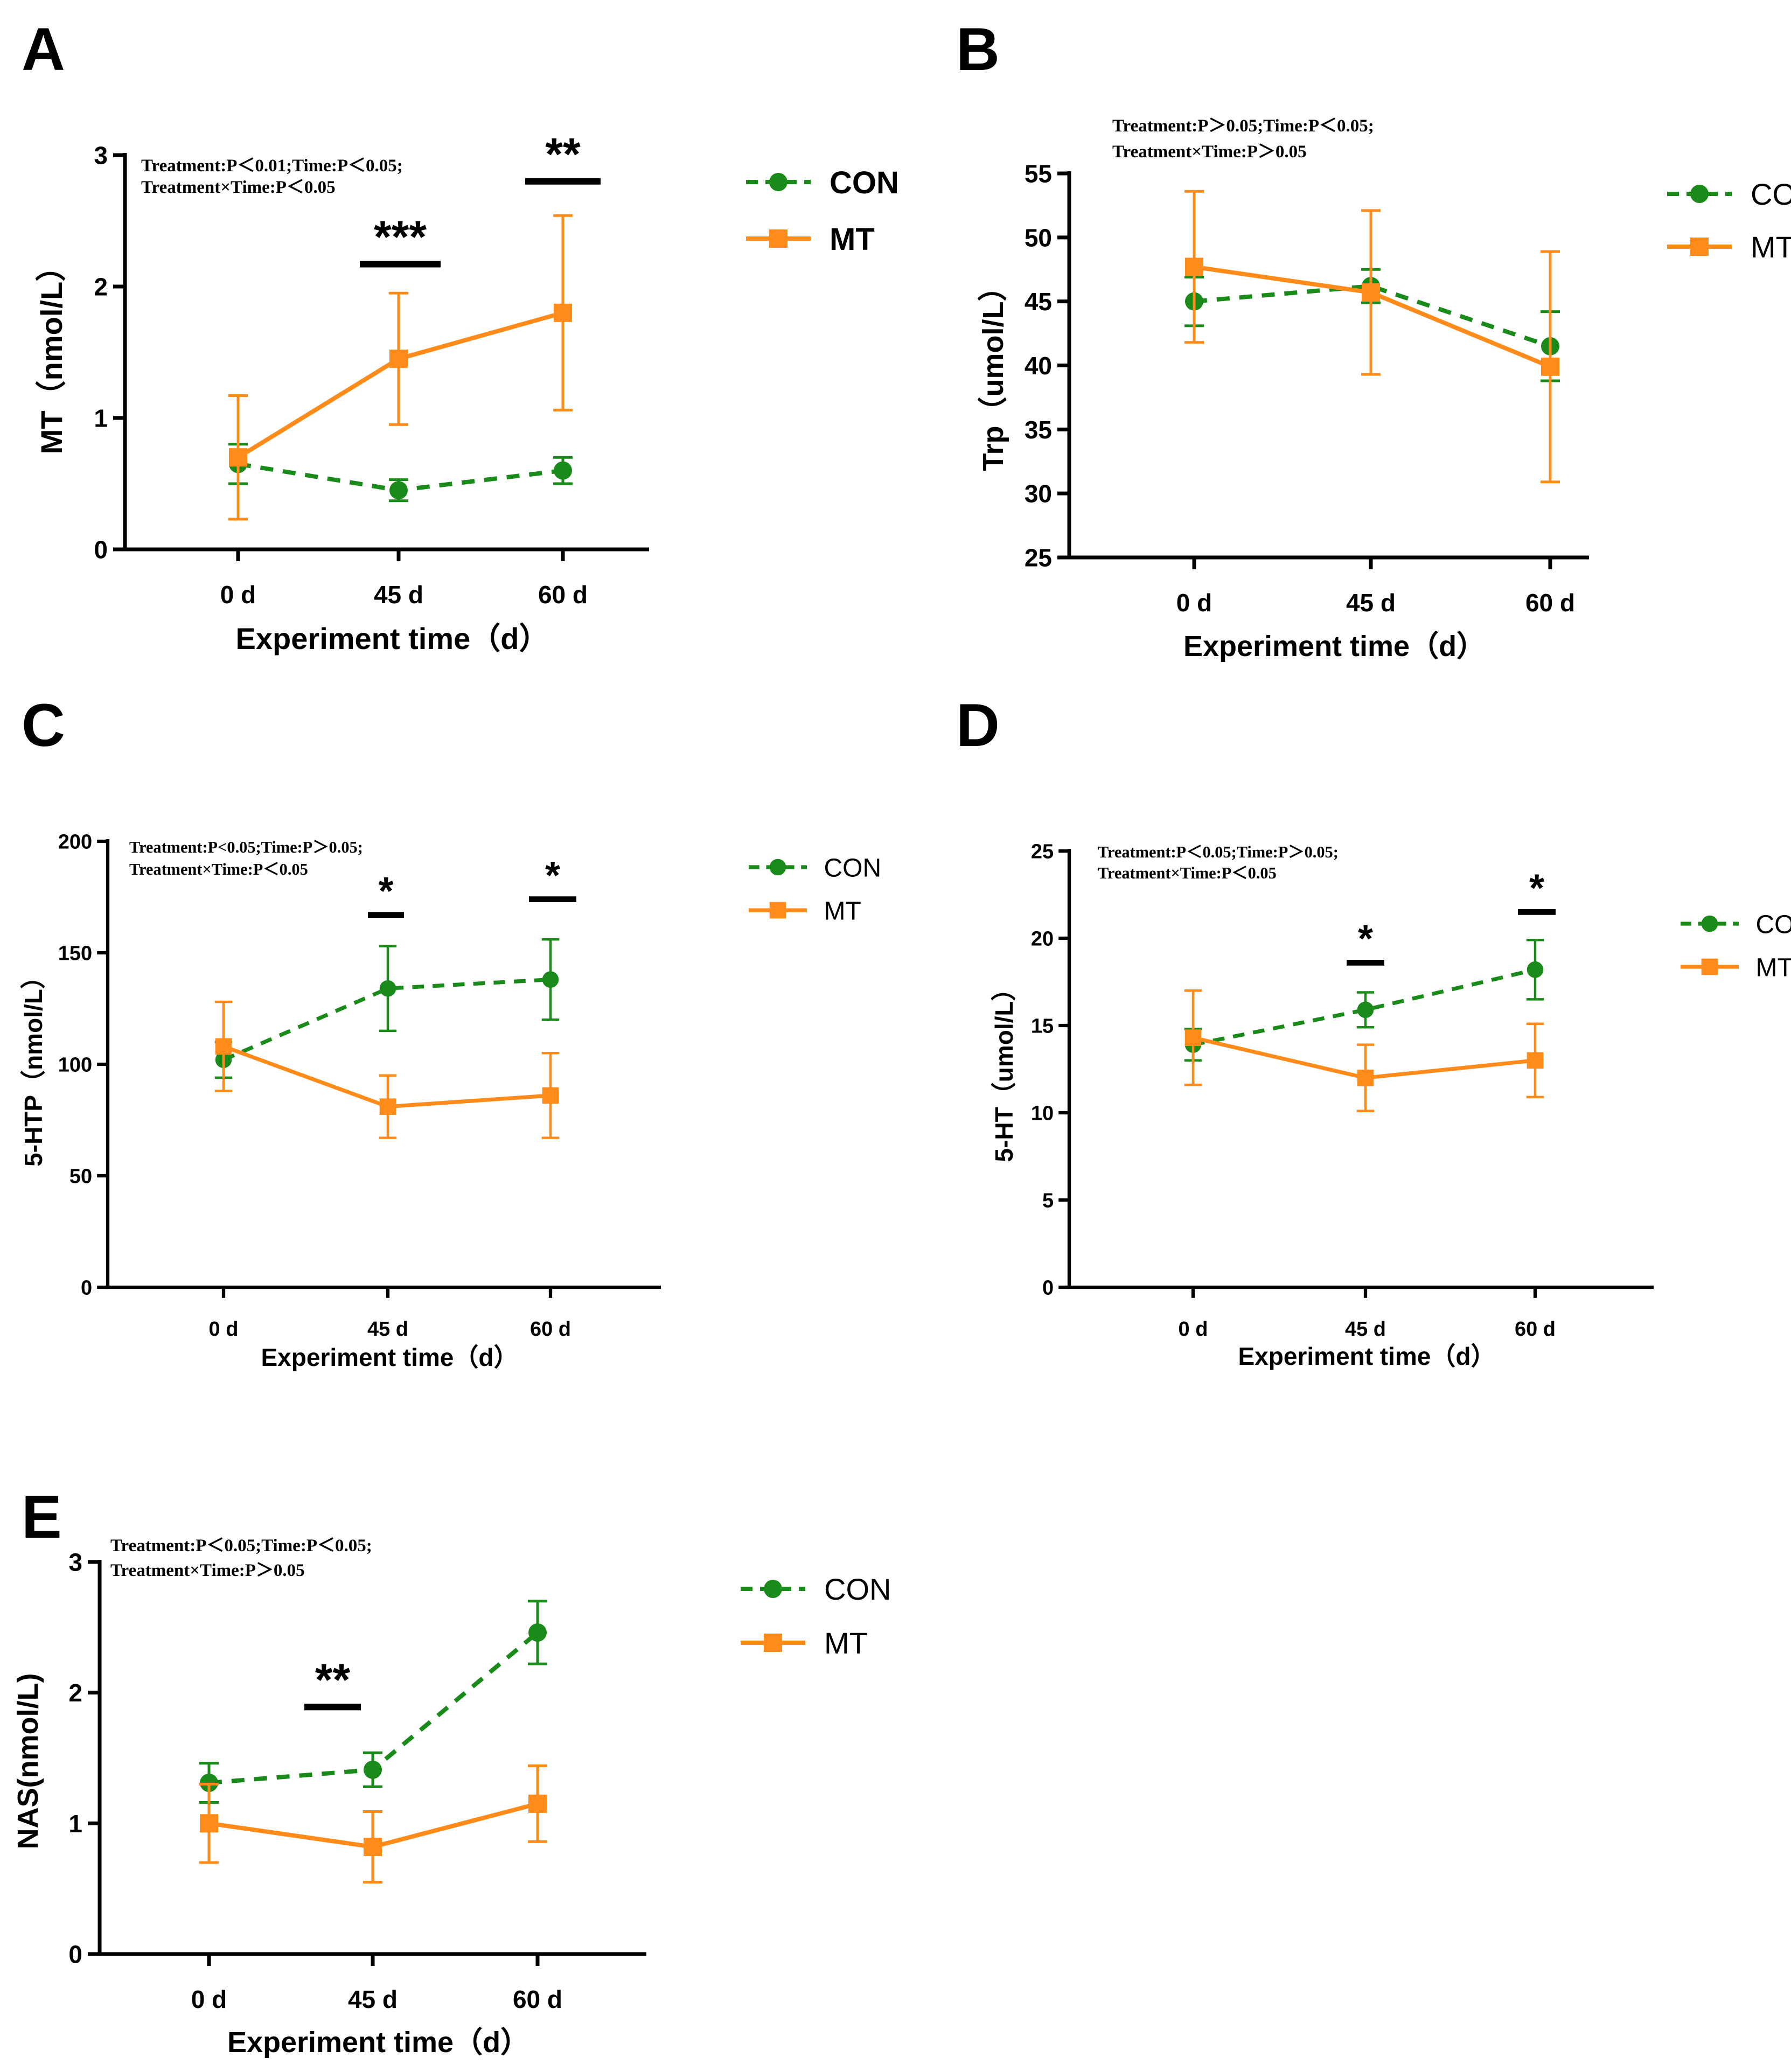 This screenshot has width=1791, height=2072. Describe the element at coordinates (400, 237) in the screenshot. I see `significance-label: ***` at that location.